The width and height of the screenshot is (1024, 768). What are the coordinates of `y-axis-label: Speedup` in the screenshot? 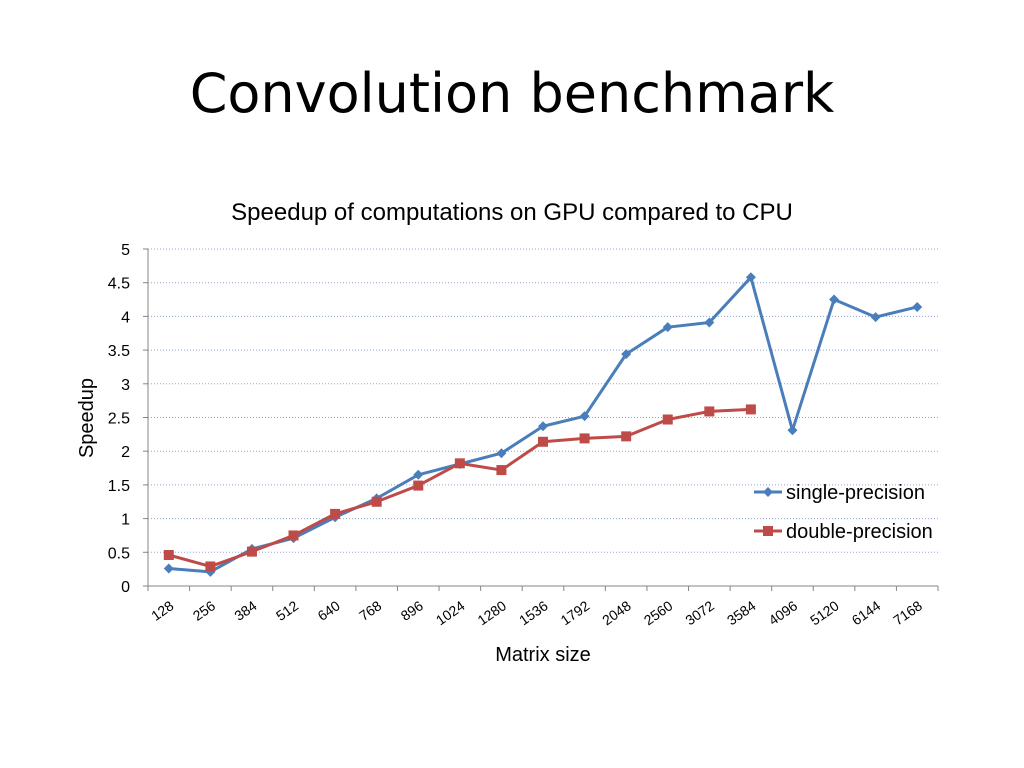 It's located at (87, 418).